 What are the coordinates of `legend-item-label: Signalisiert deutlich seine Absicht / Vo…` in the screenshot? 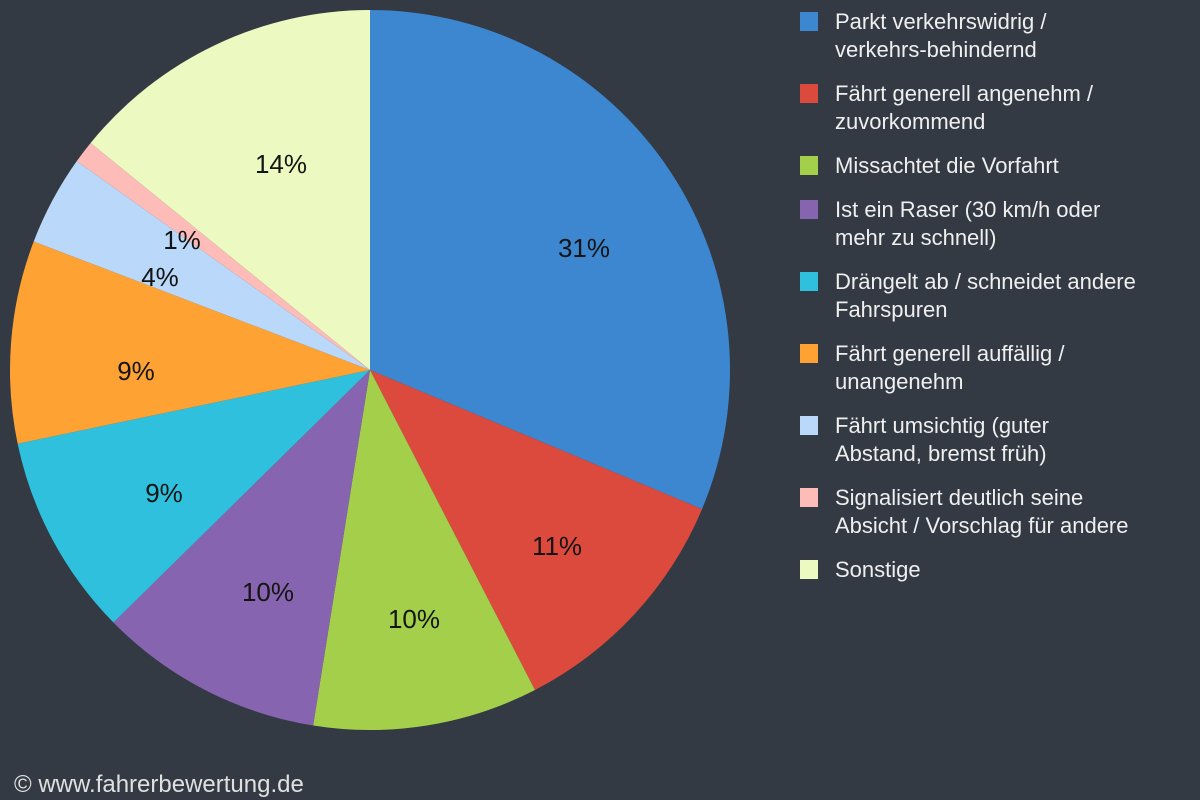 It's located at (982, 511).